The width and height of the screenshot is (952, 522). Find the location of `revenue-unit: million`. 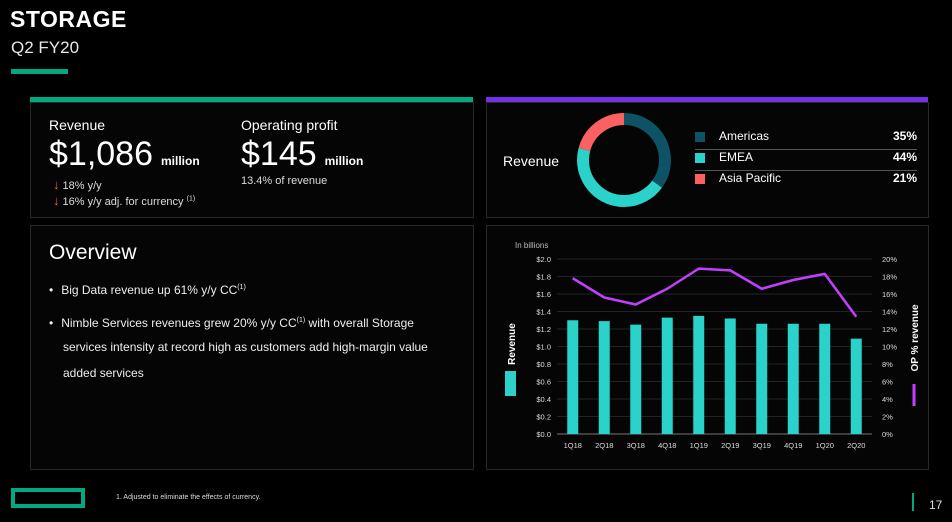

revenue-unit: million is located at coordinates (180, 161).